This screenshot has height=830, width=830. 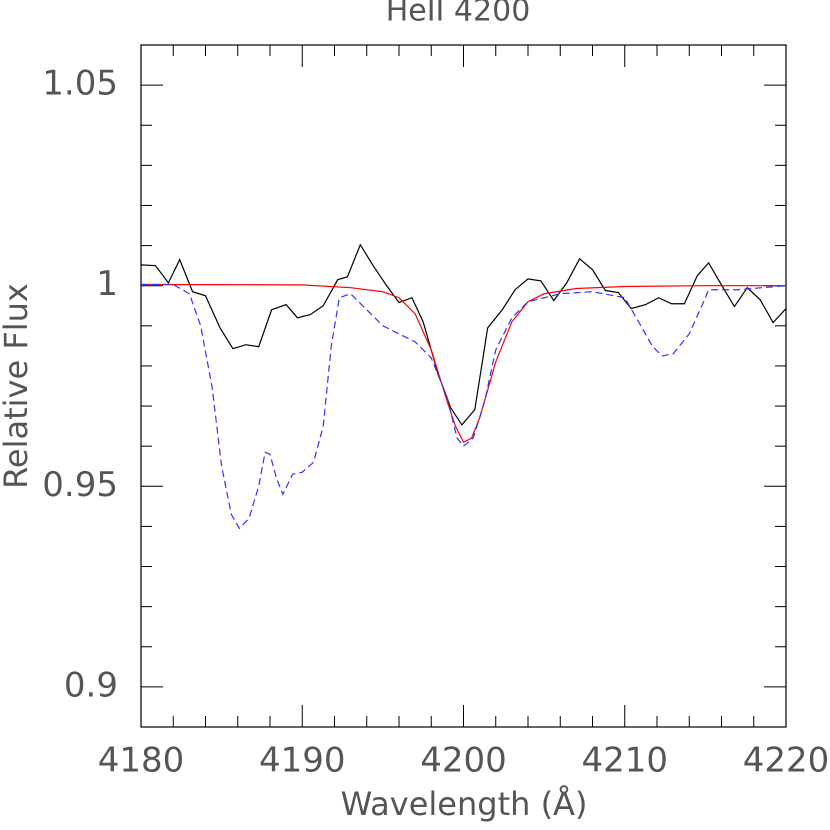 What do you see at coordinates (141, 761) in the screenshot?
I see `x-tick-label: 4180` at bounding box center [141, 761].